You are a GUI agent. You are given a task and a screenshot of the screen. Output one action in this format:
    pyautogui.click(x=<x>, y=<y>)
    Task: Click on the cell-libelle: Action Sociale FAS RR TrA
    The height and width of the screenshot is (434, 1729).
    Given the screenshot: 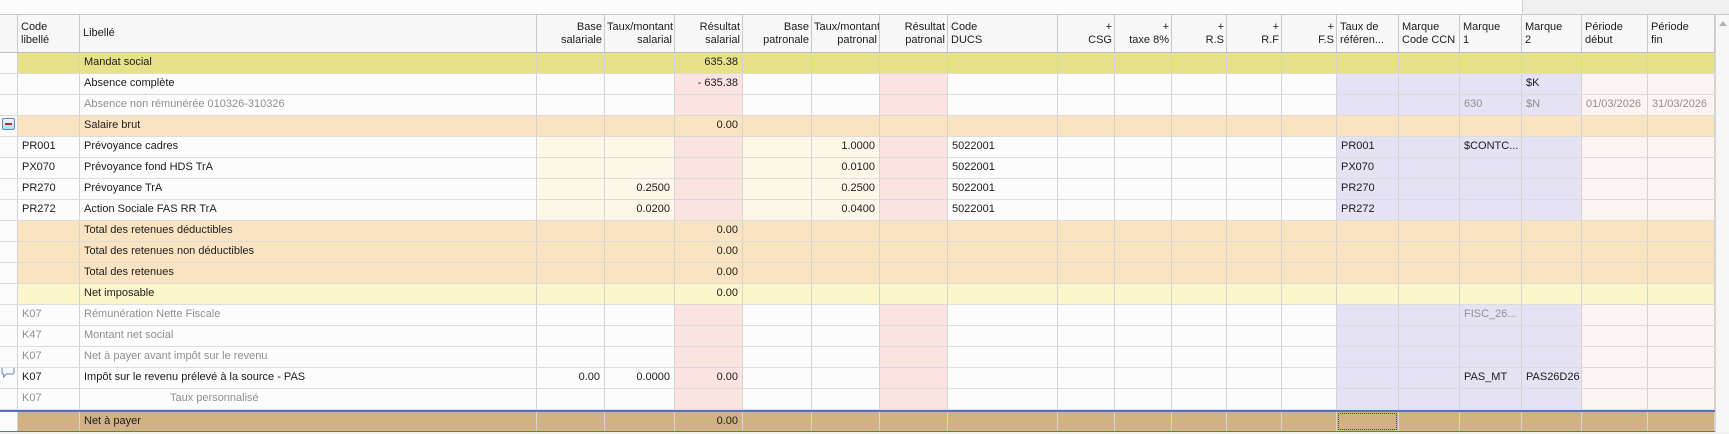 What is the action you would take?
    pyautogui.click(x=308, y=210)
    